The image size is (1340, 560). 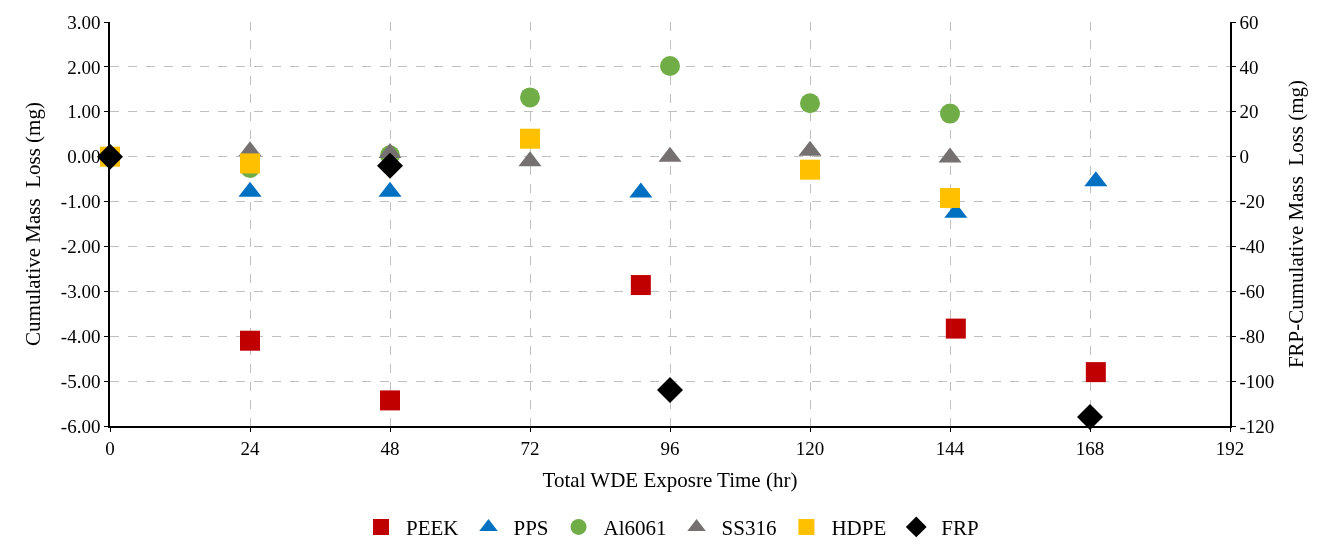 I want to click on y2-tick-label: 40, so click(x=1249, y=67).